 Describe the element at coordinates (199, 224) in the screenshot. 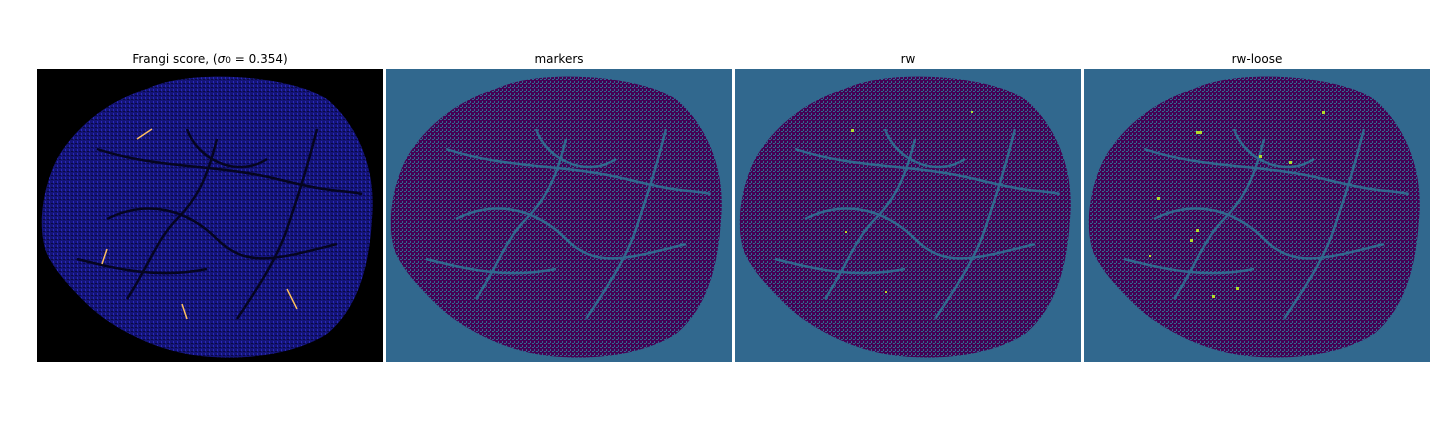

I see `frangi-highlights` at that location.